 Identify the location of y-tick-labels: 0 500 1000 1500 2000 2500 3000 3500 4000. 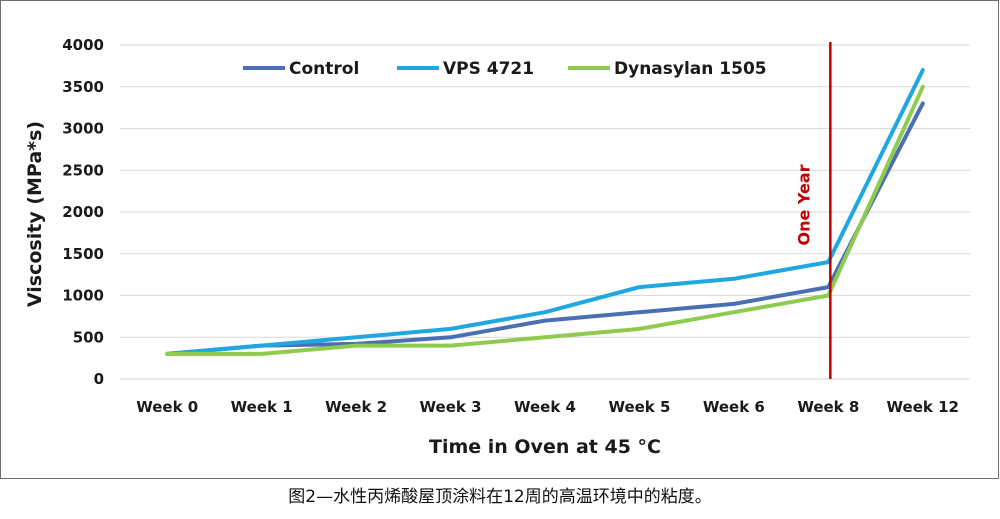
(83, 212).